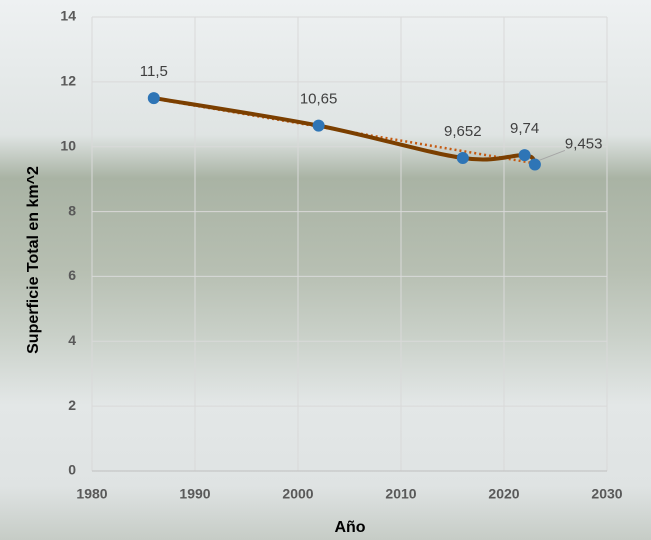  Describe the element at coordinates (349, 527) in the screenshot. I see `x-axis-title: Año` at that location.